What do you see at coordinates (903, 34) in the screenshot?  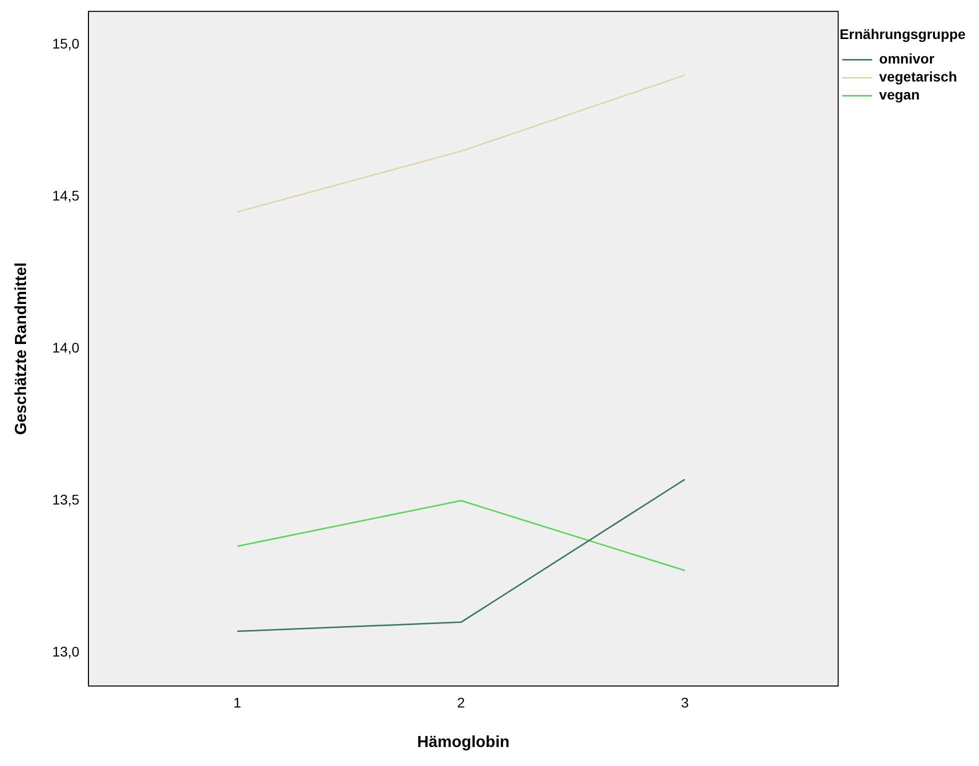 I see `legend-title: Ernährungsgruppe` at bounding box center [903, 34].